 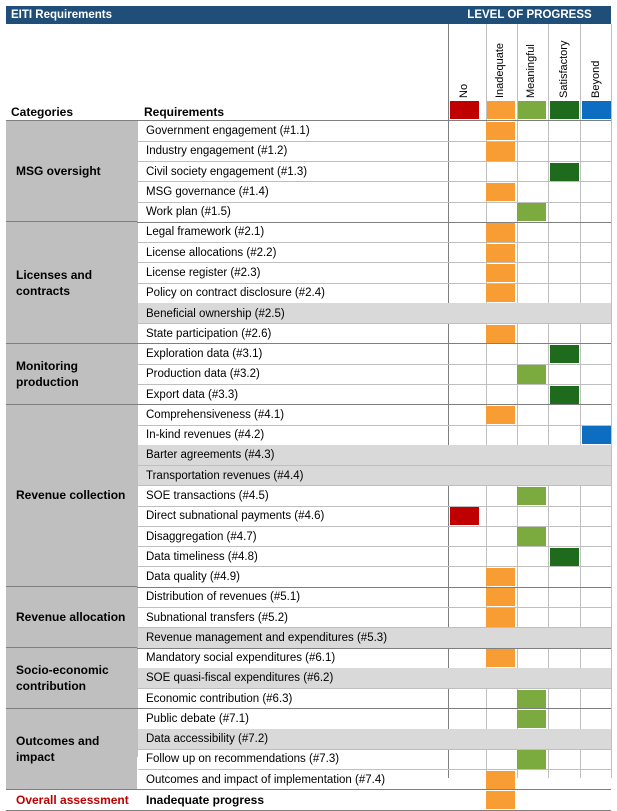 I want to click on overall-assessment-value: Inadequate progress, so click(x=205, y=799).